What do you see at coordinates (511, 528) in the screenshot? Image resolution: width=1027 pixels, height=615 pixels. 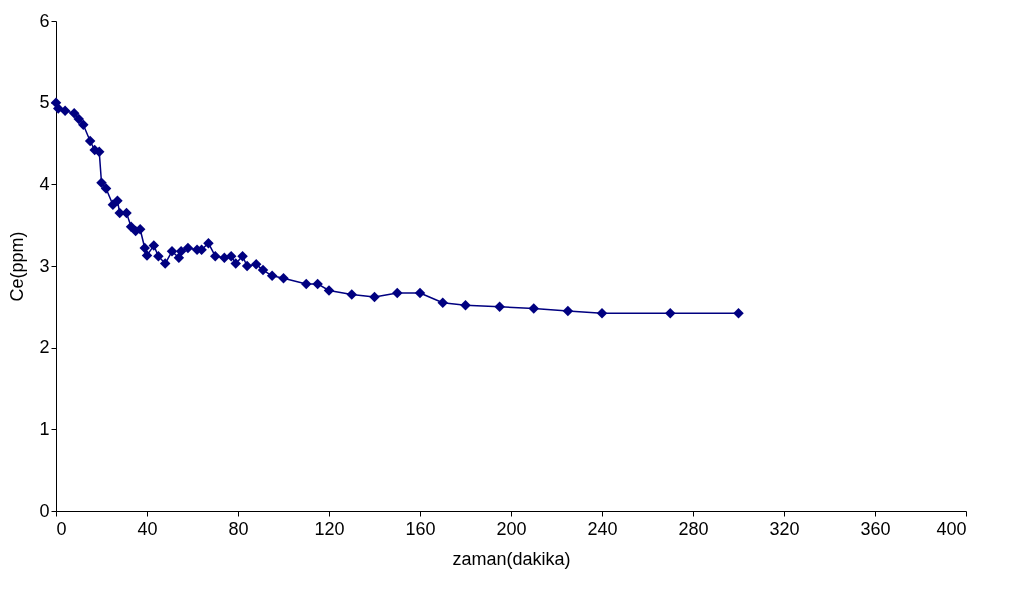 I see `x-tick-label: 200` at bounding box center [511, 528].